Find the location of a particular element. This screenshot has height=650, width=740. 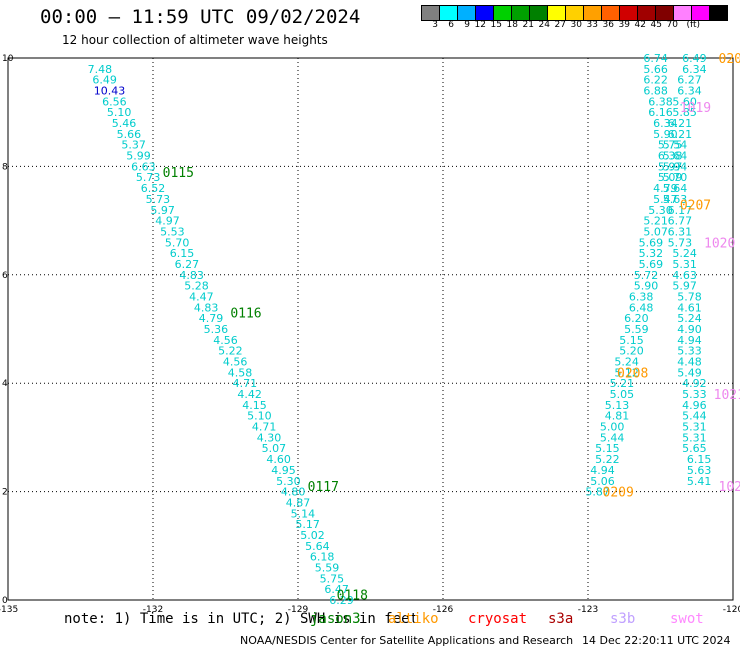

data-label: 4.30 is located at coordinates (269, 437).